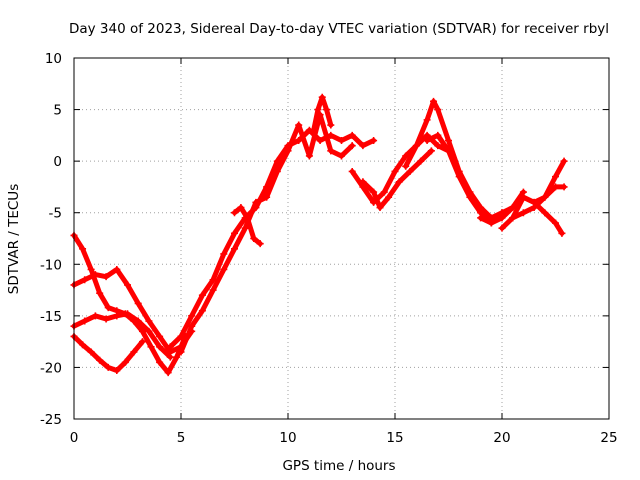 The width and height of the screenshot is (640, 480). I want to click on x-tick-label: 10, so click(287, 438).